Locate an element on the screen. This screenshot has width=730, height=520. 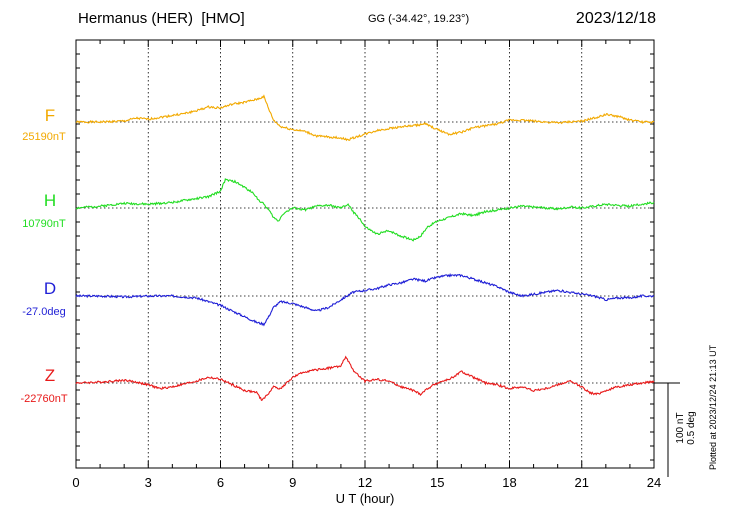
x-tick-label: 15 is located at coordinates (437, 482).